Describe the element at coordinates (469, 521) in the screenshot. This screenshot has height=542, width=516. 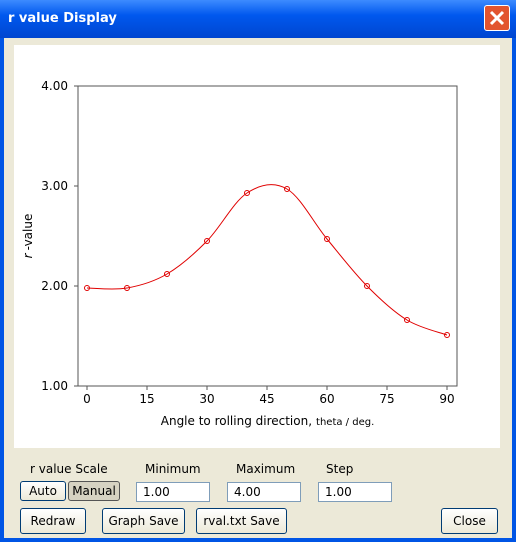
I see `close-button: Close` at that location.